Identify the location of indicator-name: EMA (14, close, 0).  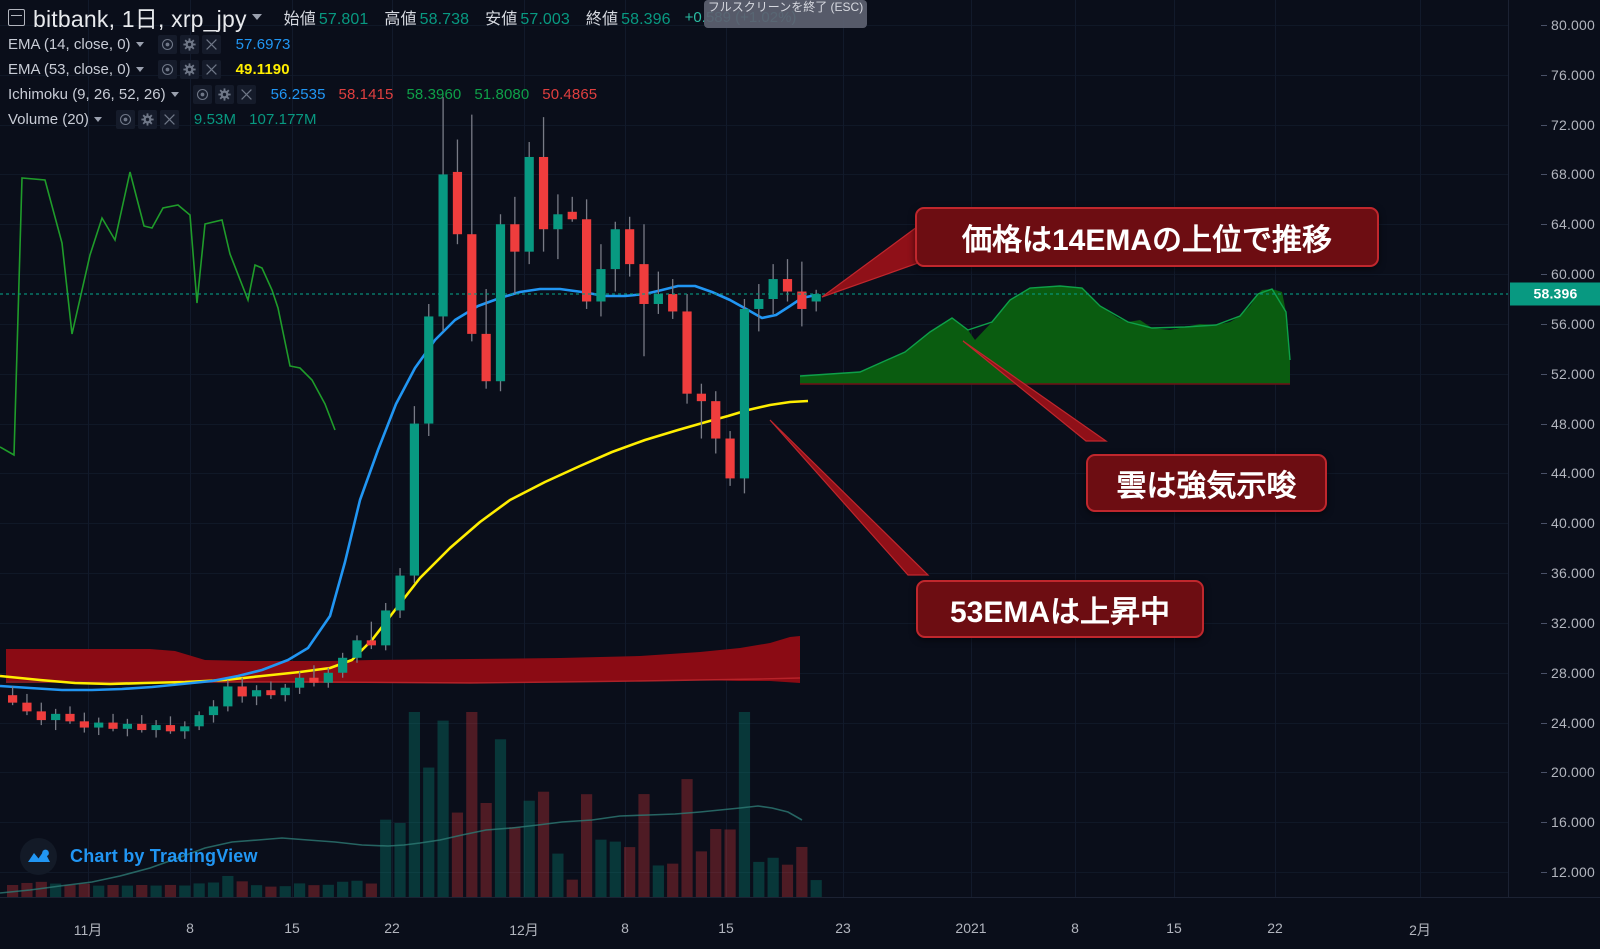
(69, 44).